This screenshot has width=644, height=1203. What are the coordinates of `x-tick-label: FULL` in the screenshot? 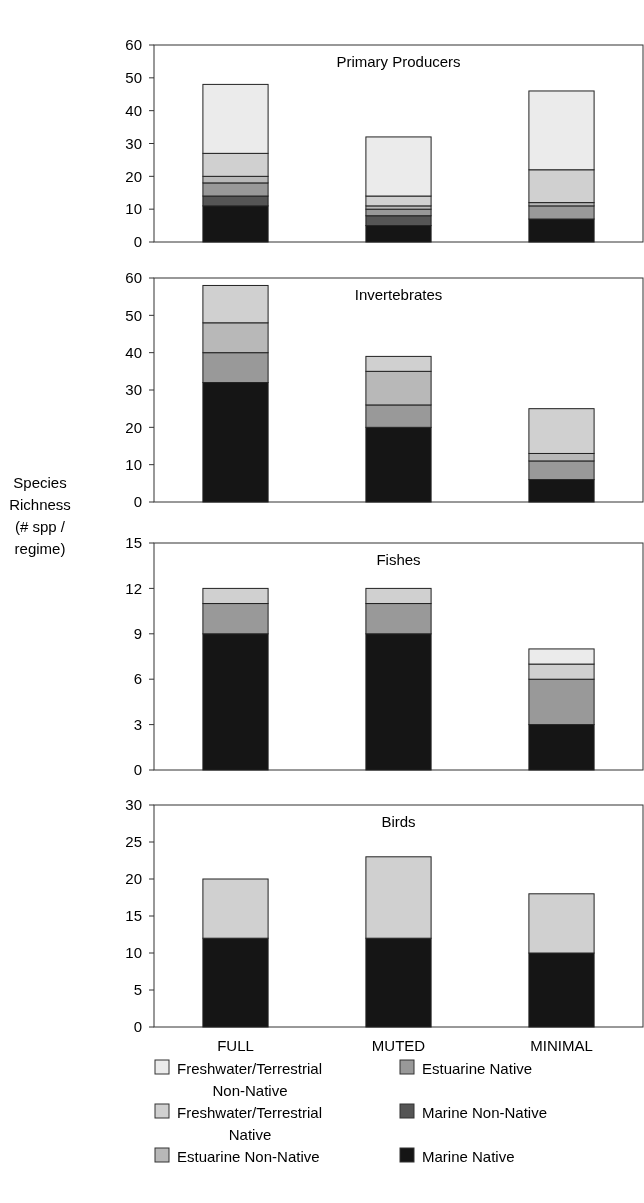 It's located at (235, 1045).